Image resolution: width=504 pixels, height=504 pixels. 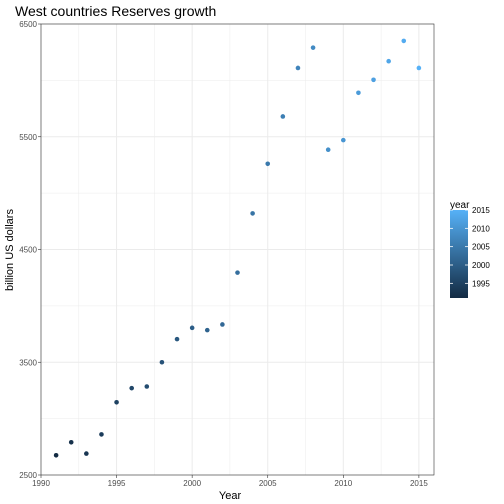 What do you see at coordinates (10, 250) in the screenshot?
I see `y-axis-title: billion US dollars` at bounding box center [10, 250].